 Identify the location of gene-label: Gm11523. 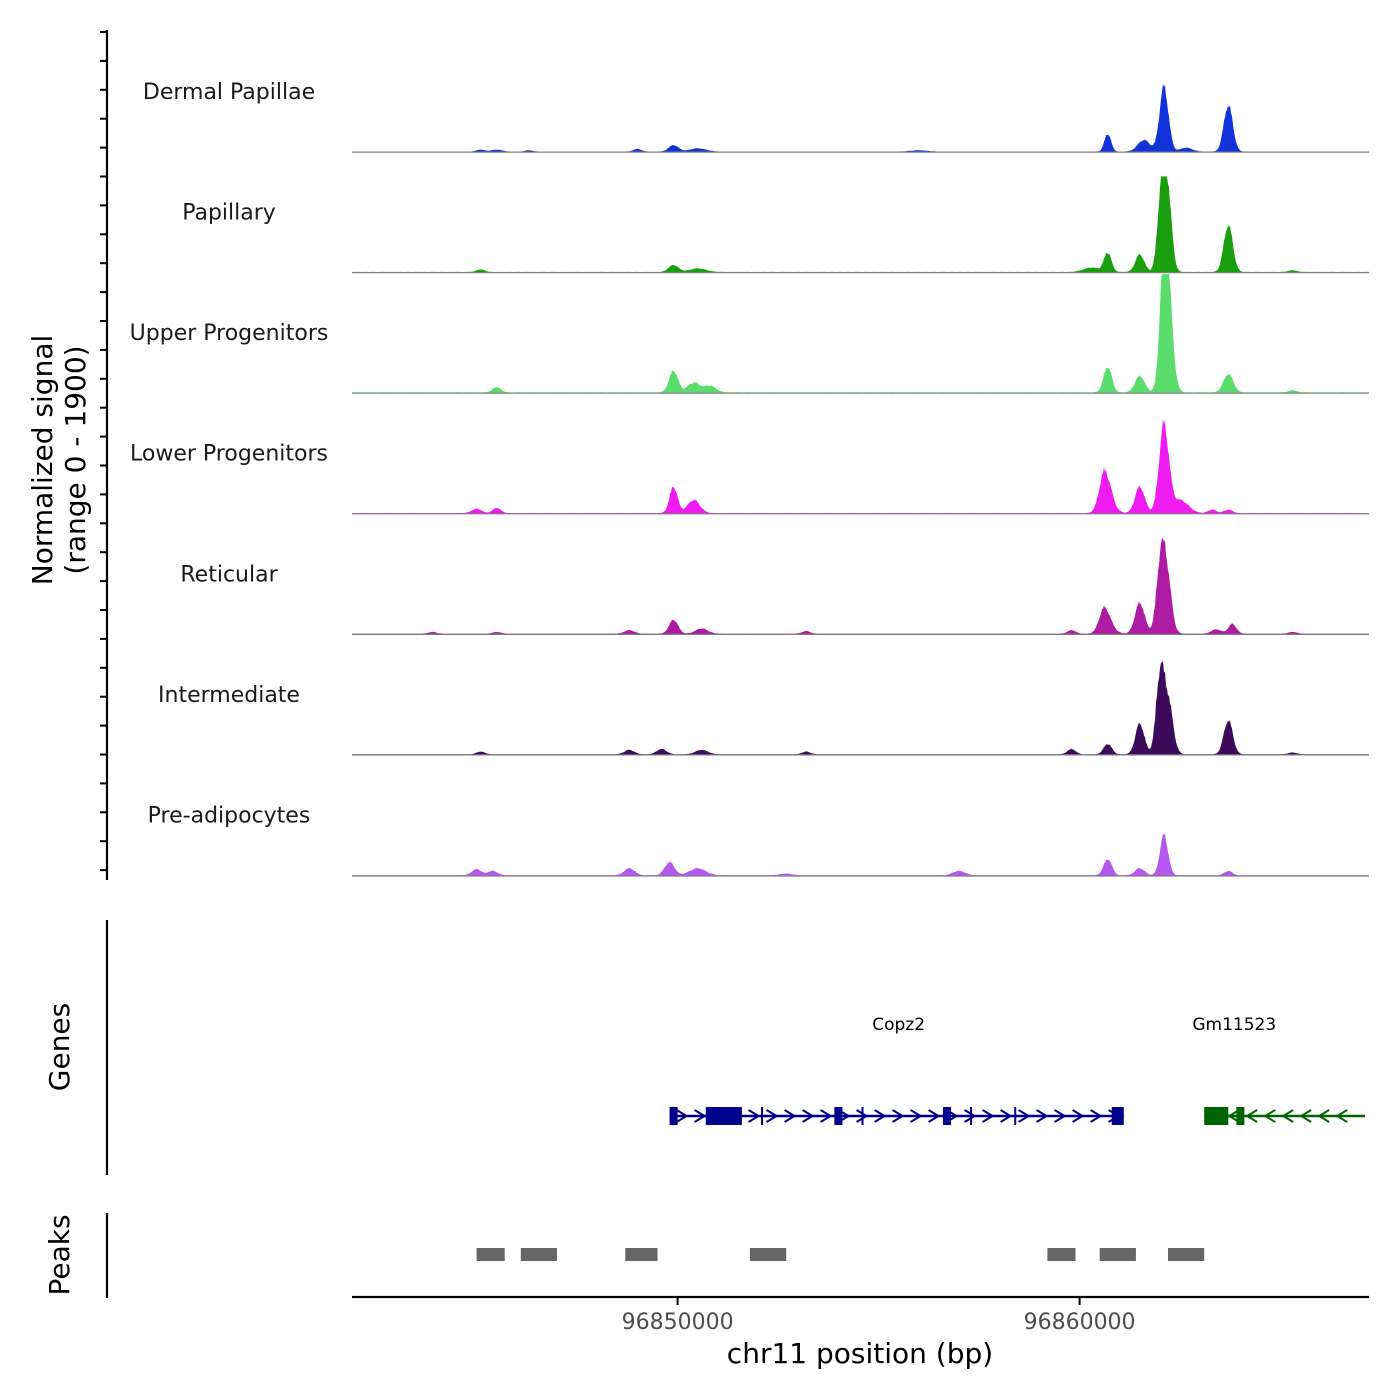
(1234, 1025).